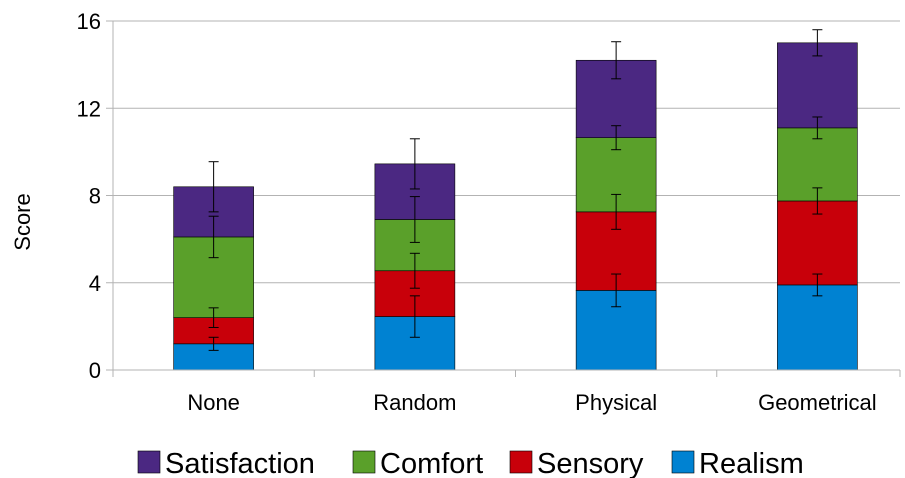 Image resolution: width=905 pixels, height=478 pixels. Describe the element at coordinates (89, 21) in the screenshot. I see `y-tick-label: 16` at that location.